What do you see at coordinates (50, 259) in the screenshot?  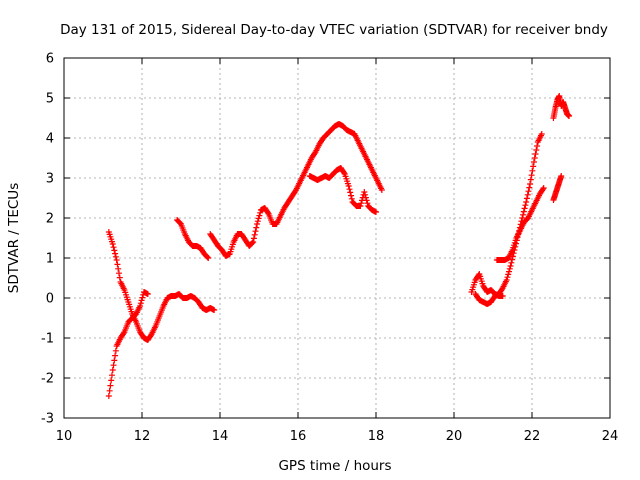 I see `y-tick-label: 1` at bounding box center [50, 259].